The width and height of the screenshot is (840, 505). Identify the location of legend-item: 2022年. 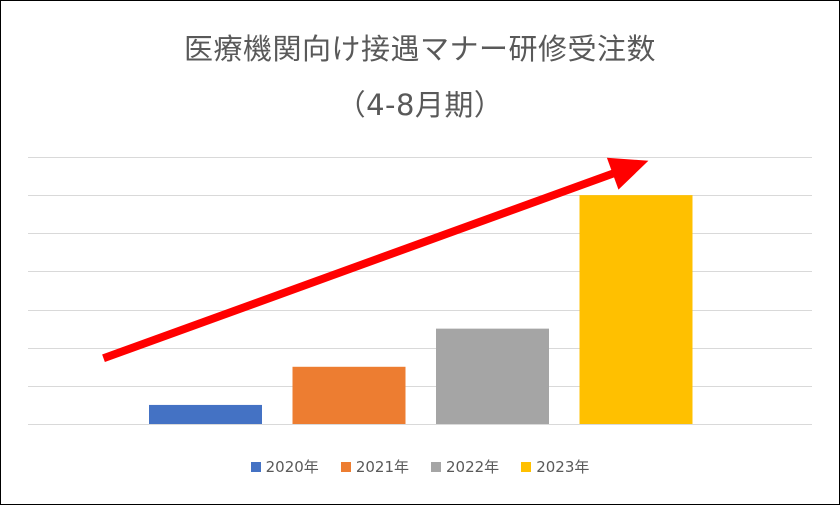
(465, 466).